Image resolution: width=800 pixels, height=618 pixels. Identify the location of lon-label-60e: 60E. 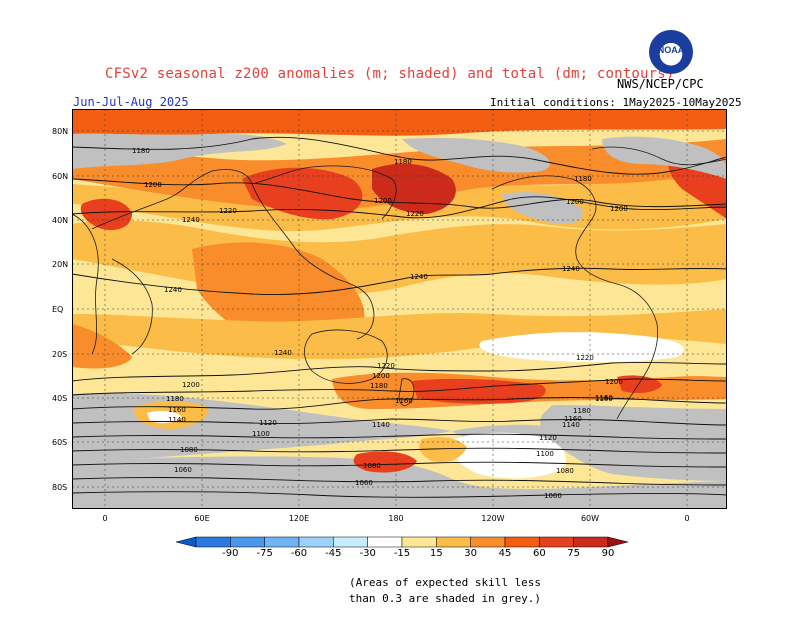
(202, 518).